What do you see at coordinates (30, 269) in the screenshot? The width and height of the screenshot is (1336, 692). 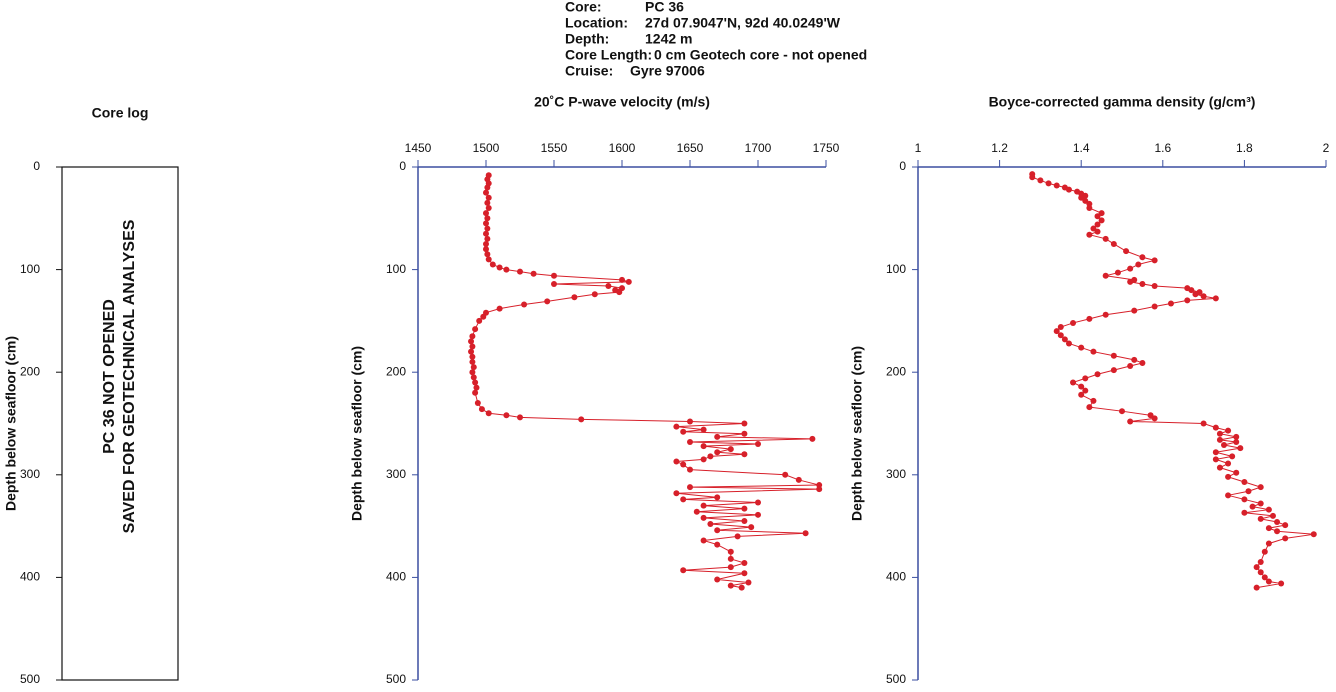 I see `y-tick-label: 100` at bounding box center [30, 269].